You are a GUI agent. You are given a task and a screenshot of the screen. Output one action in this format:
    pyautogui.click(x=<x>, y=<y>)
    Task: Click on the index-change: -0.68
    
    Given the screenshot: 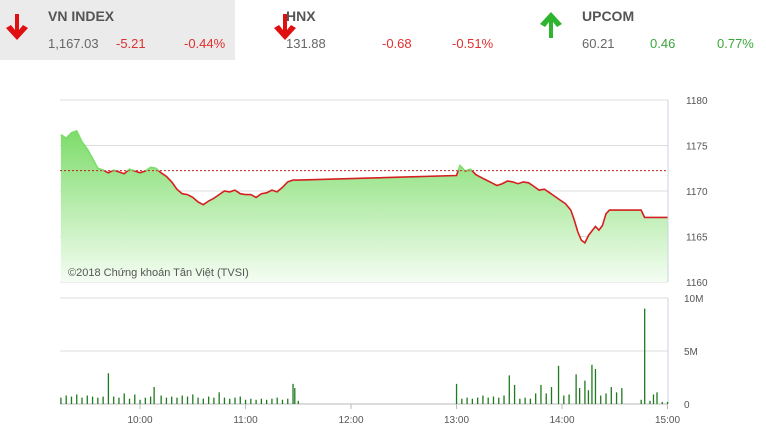 What is the action you would take?
    pyautogui.click(x=397, y=43)
    